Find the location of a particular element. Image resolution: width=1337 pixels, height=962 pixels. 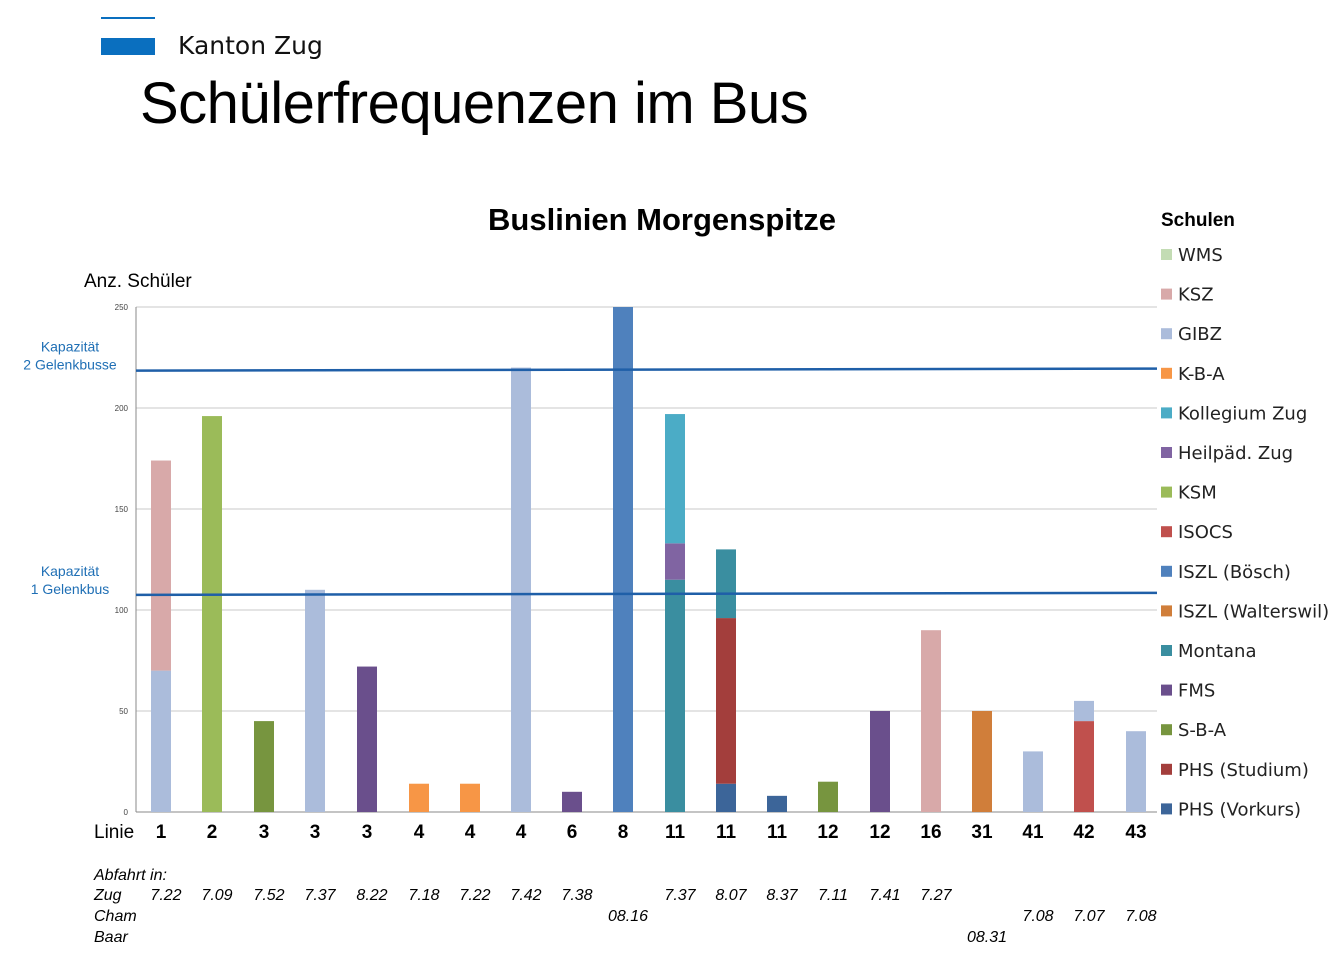

departures-heading: Abfahrt in: is located at coordinates (130, 875).